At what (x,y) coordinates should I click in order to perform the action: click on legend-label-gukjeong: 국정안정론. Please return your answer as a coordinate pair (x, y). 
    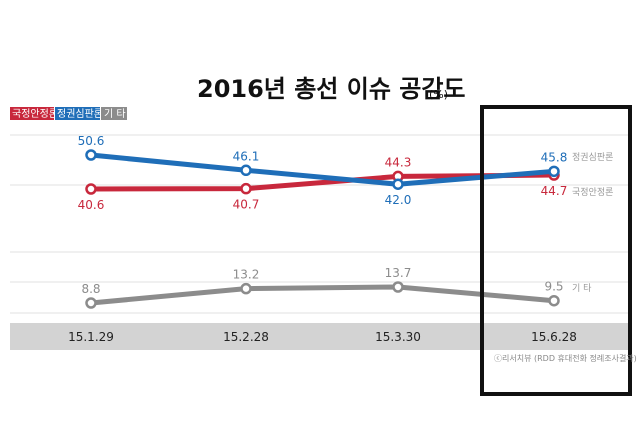
    Looking at the image, I should click on (35, 114).